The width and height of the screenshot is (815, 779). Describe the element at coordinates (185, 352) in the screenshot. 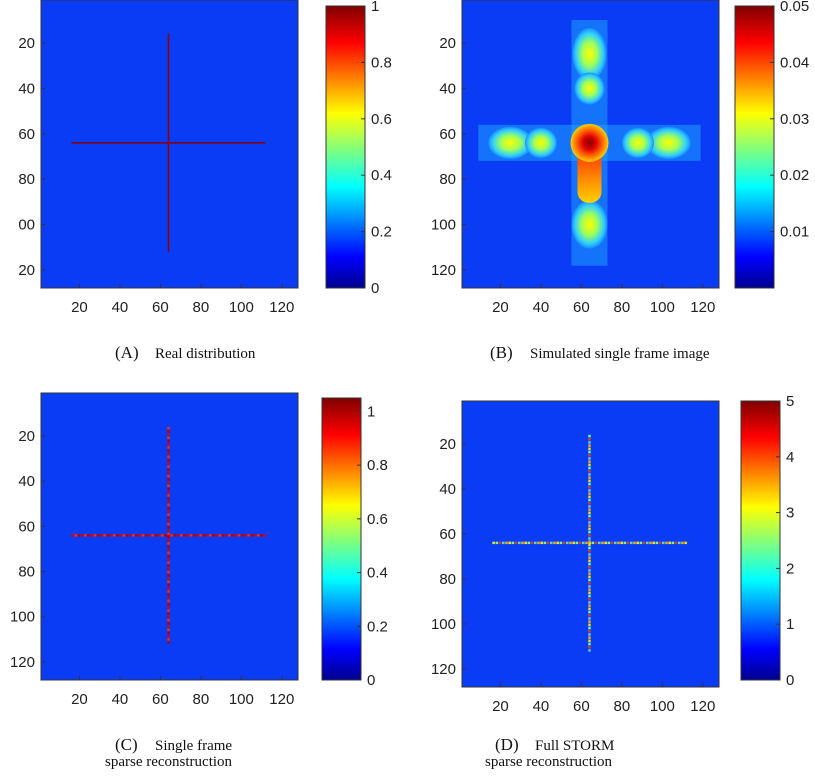

I see `panel-caption: (A) Real distribution` at that location.